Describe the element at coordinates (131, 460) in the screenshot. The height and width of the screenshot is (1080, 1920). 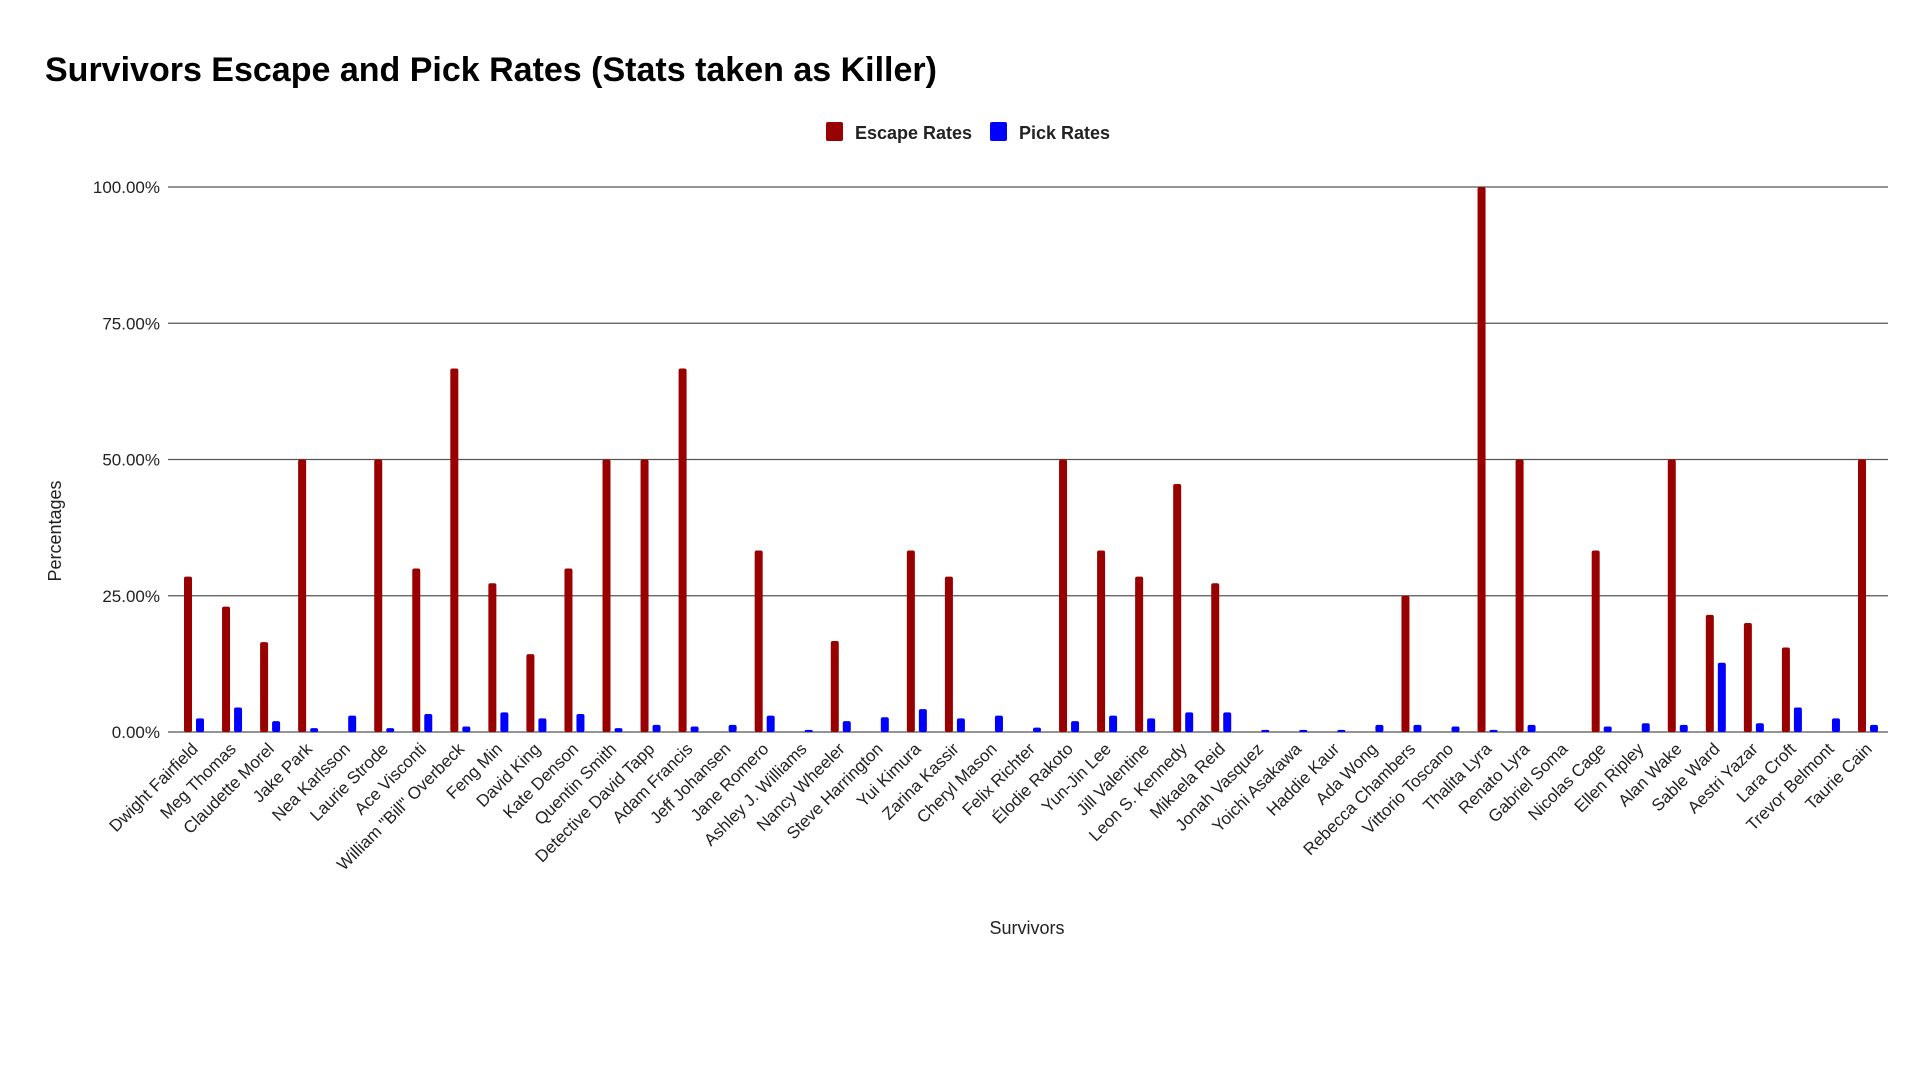
I see `y-tick-label: 50.00%` at that location.